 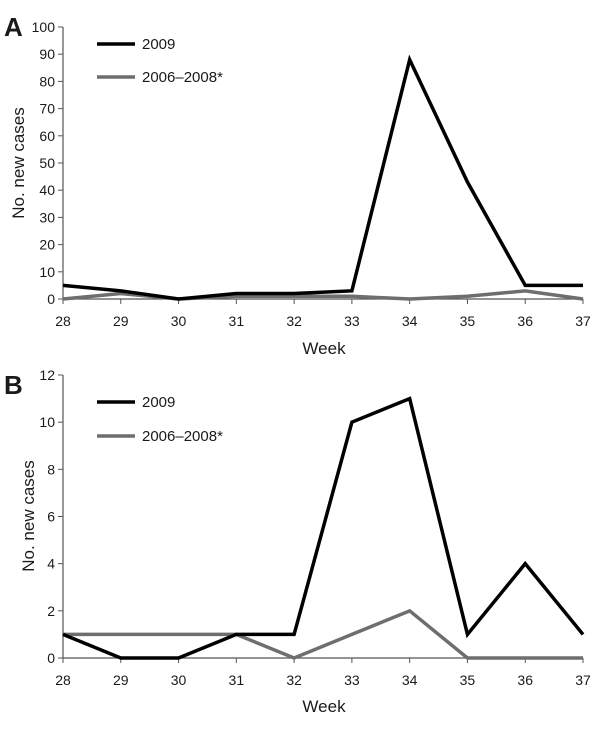 I want to click on legend-label-2009-a: 2009, so click(x=158, y=44).